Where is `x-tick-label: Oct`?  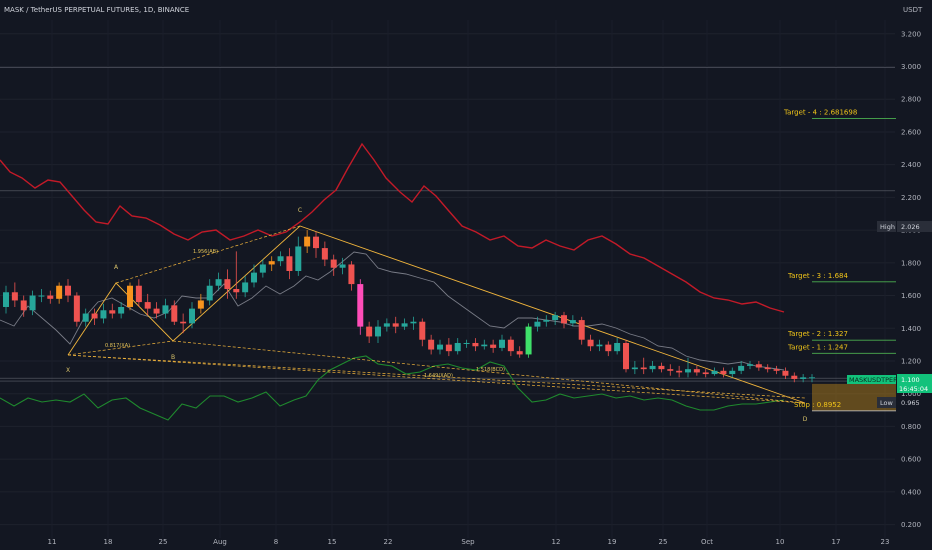
x-tick-label: Oct is located at coordinates (707, 542).